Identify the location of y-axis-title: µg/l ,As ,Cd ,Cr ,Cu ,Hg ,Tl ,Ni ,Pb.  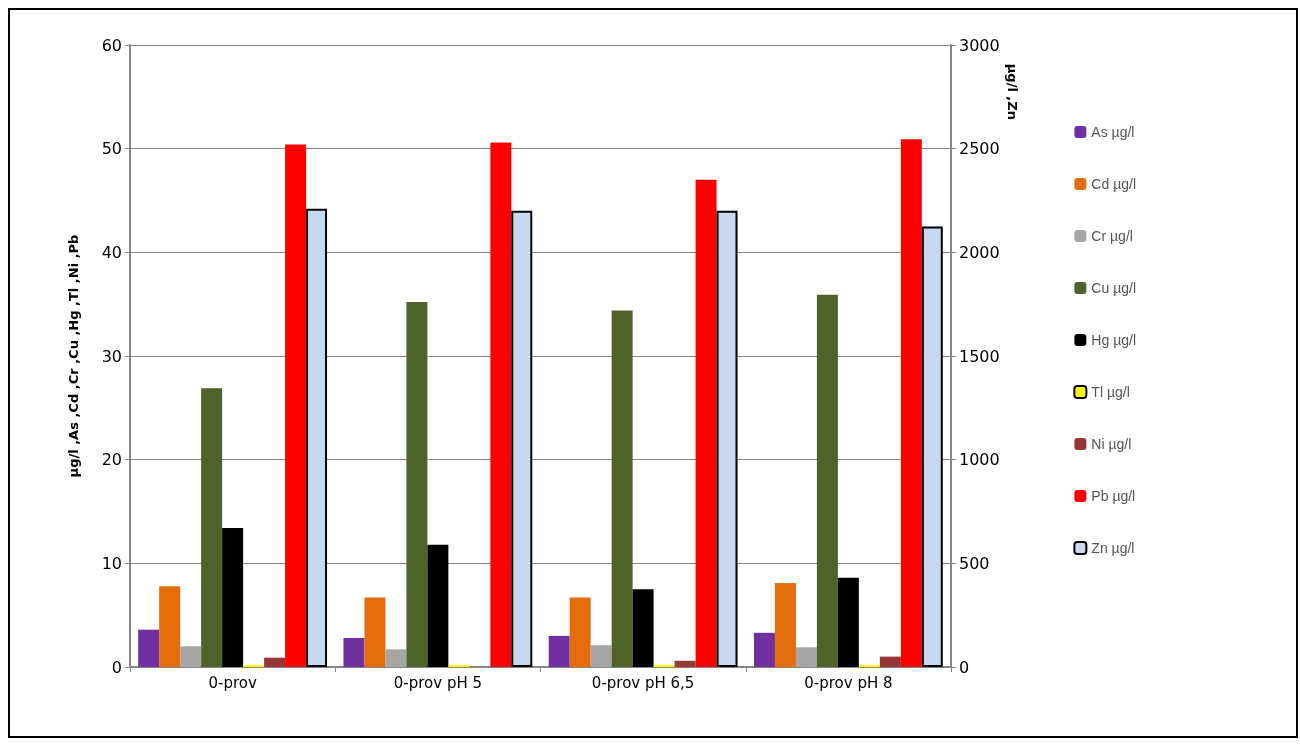
(73, 356).